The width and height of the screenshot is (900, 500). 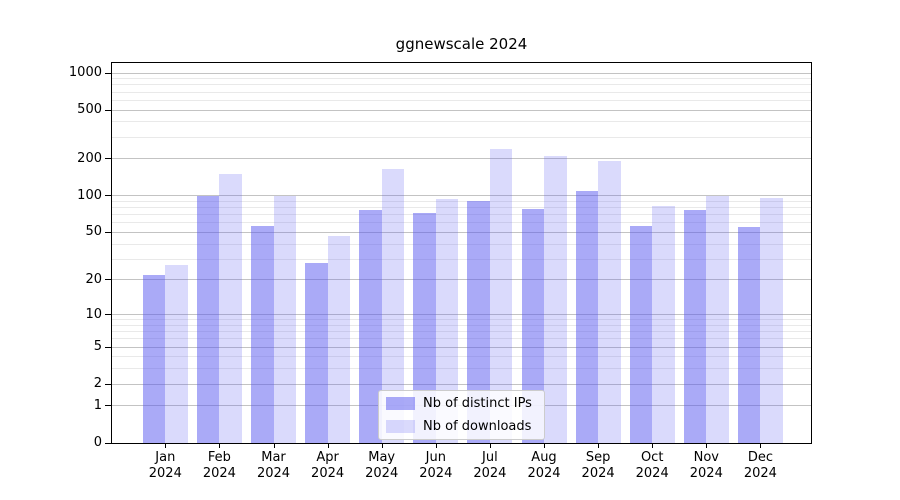 What do you see at coordinates (97, 442) in the screenshot?
I see `y-tick-label: 0` at bounding box center [97, 442].